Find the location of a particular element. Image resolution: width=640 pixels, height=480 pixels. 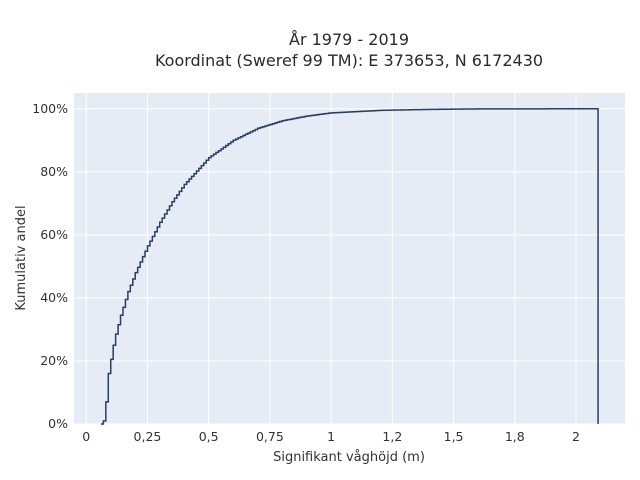

x-tick-label: 1 is located at coordinates (331, 436).